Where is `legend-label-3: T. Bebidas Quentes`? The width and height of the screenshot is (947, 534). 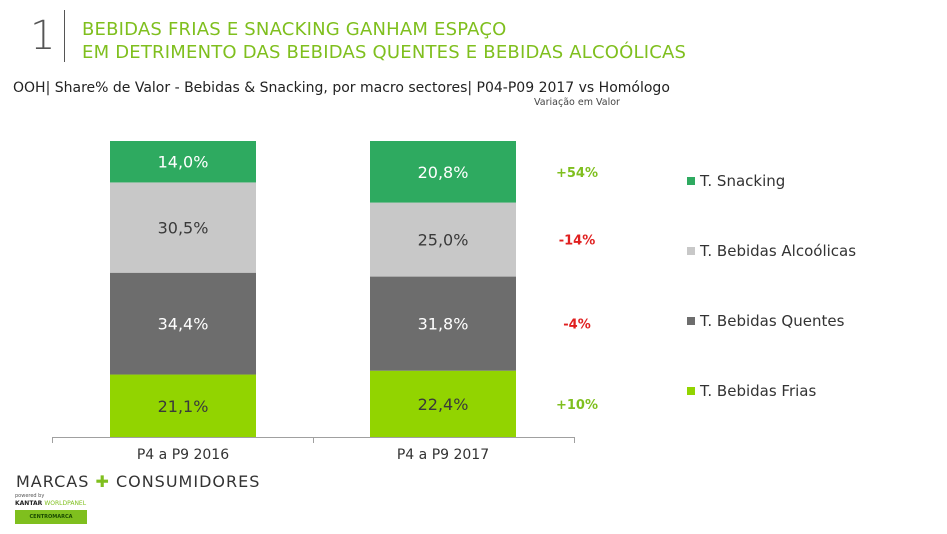
legend-label-3: T. Bebidas Quentes is located at coordinates (772, 321).